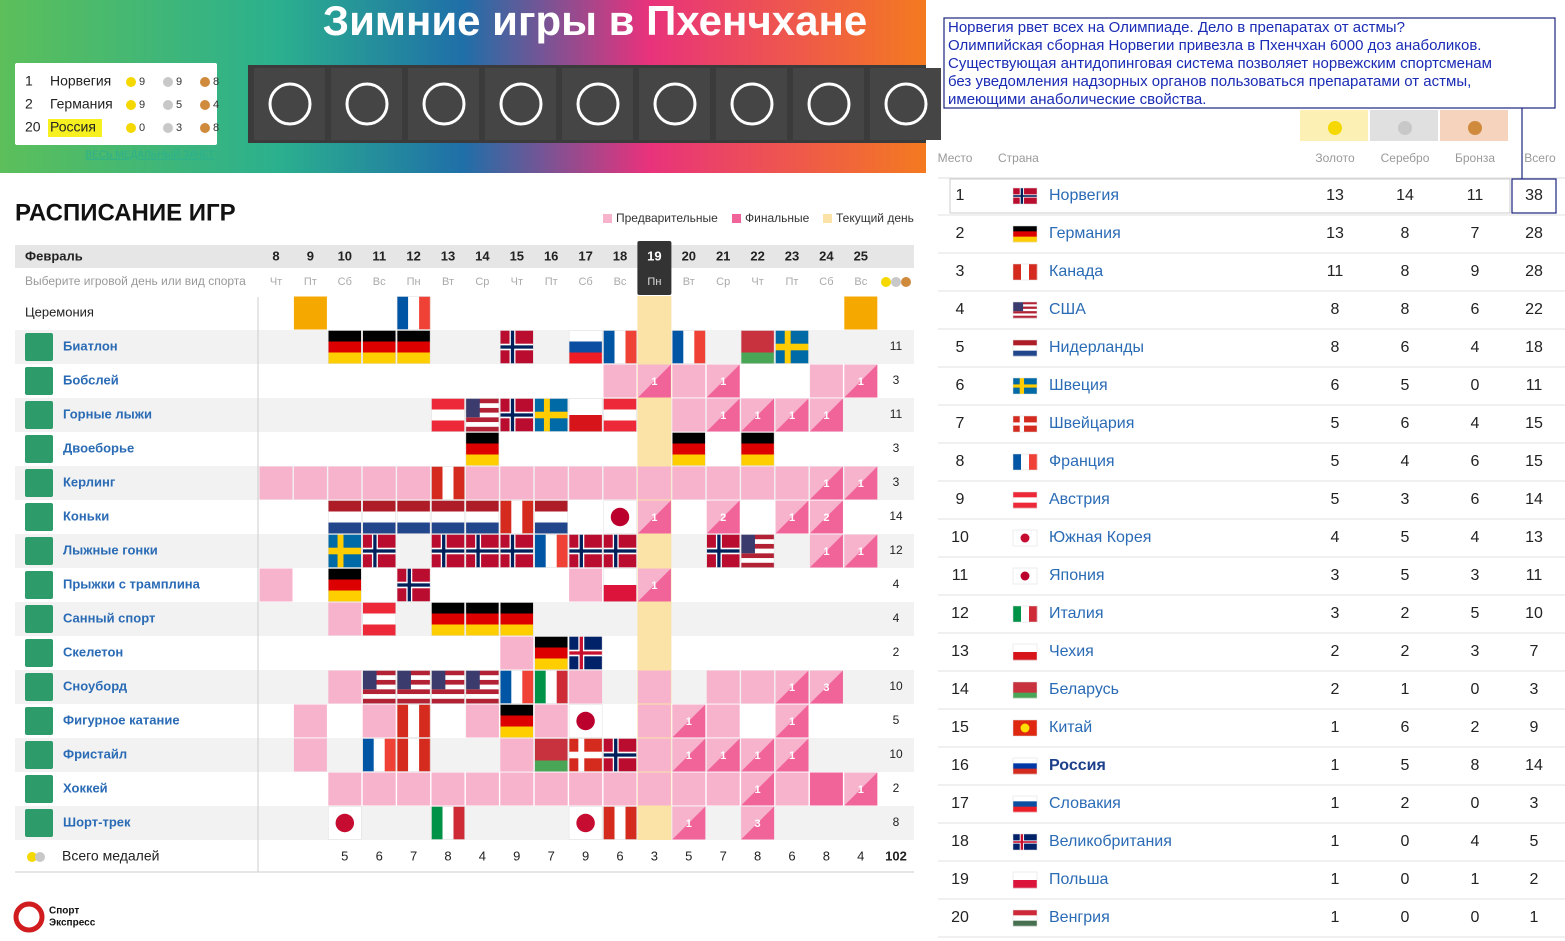  I want to click on day-label: 19, so click(654, 255).